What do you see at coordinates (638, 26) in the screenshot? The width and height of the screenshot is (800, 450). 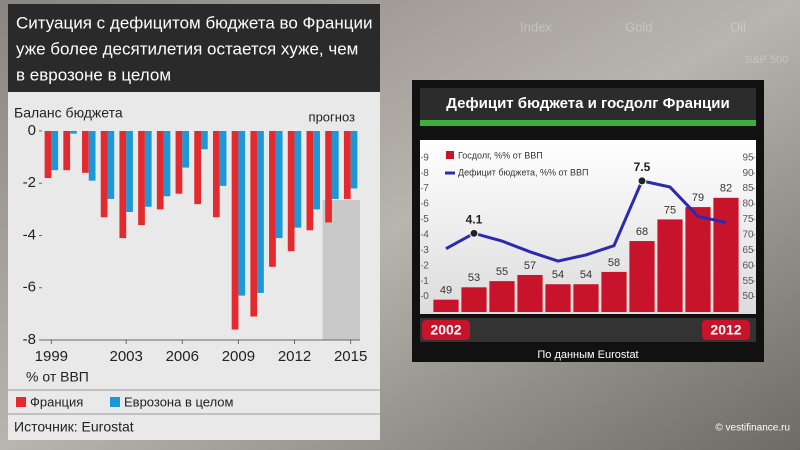 I see `background-label: Gold` at bounding box center [638, 26].